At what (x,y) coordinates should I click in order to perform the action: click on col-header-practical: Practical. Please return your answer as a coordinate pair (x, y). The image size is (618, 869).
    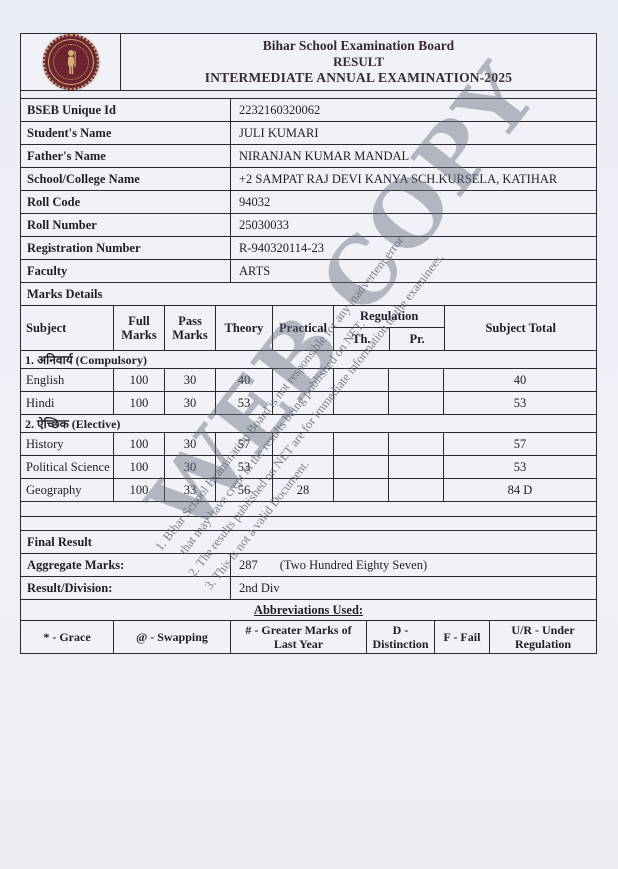
    Looking at the image, I should click on (303, 328).